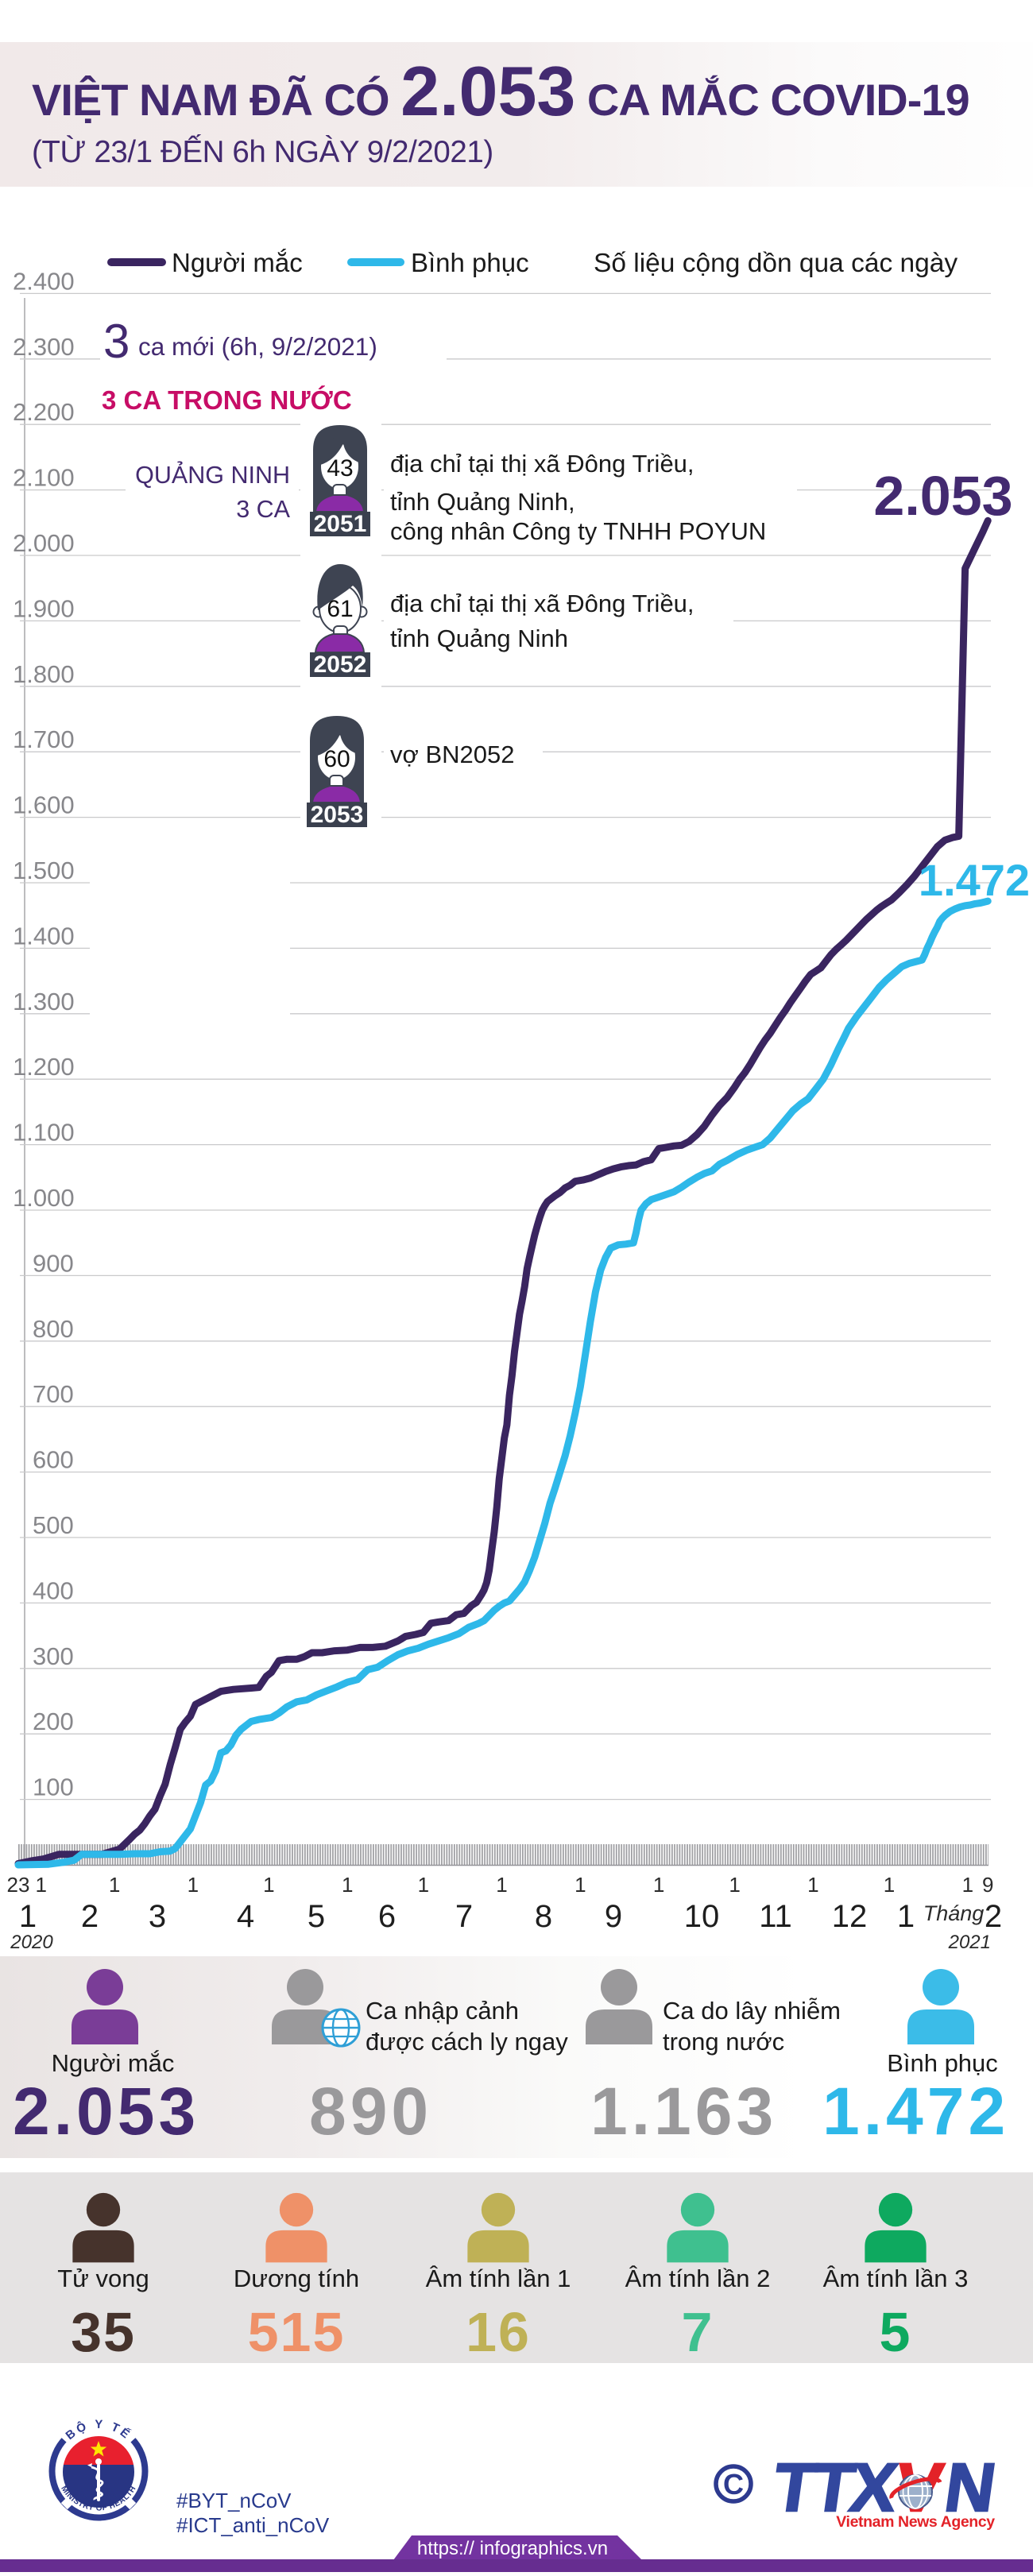 This screenshot has width=1033, height=2576. Describe the element at coordinates (44, 478) in the screenshot. I see `svg-text: 2.100` at that location.